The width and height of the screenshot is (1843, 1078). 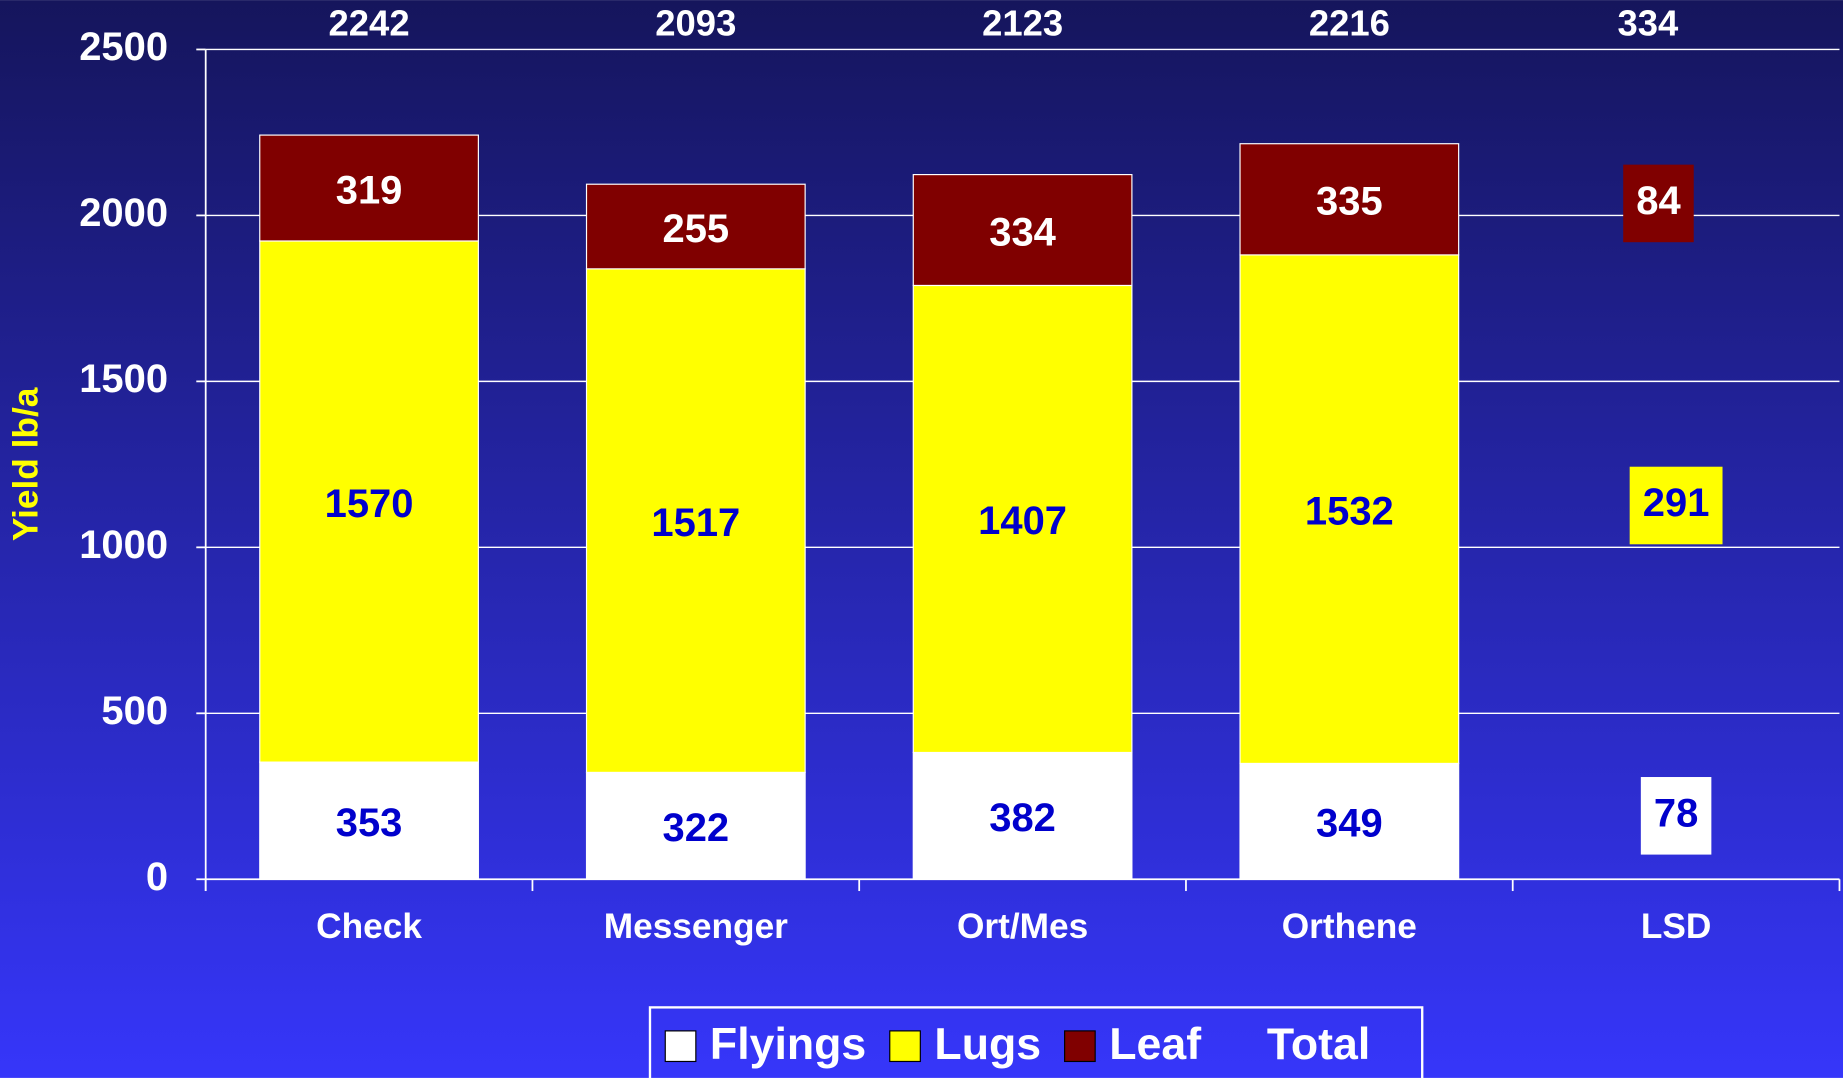 I want to click on value-label: 1570, so click(x=369, y=504).